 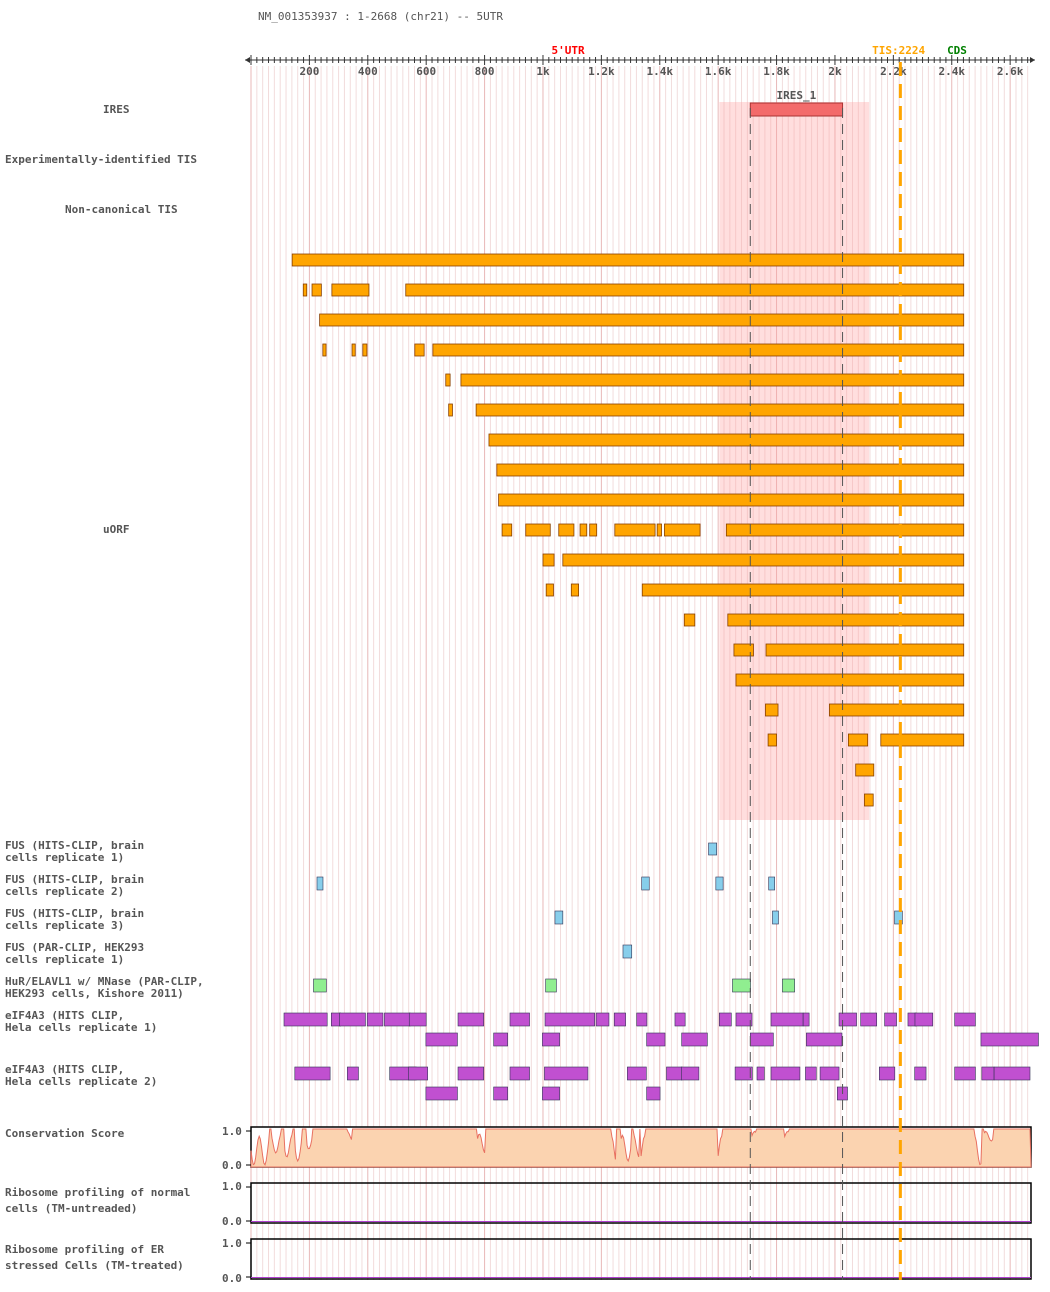 I want to click on track-label-uorf: uORF, so click(x=116, y=529).